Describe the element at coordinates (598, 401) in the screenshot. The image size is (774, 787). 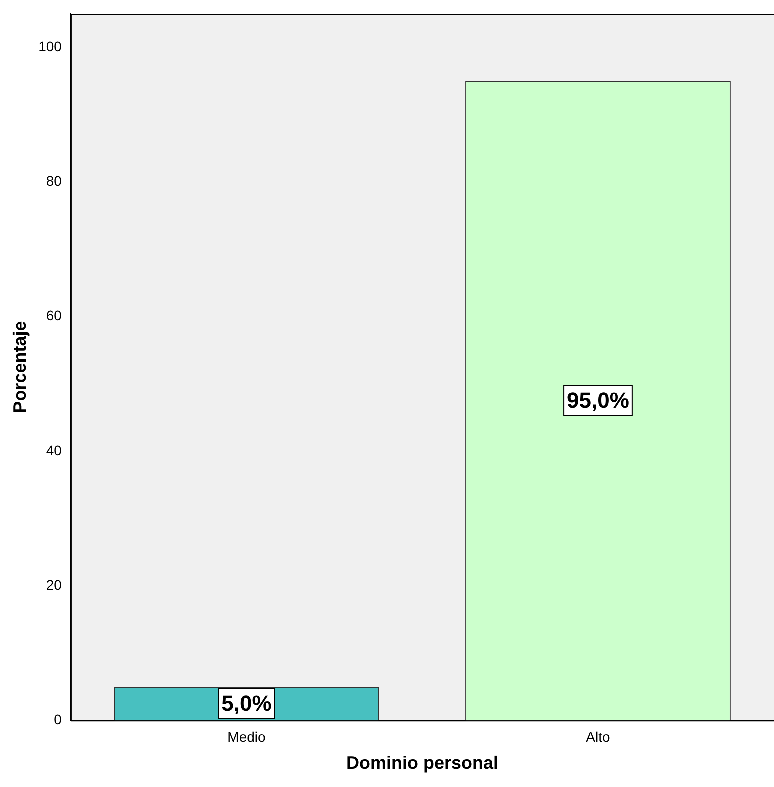
I see `data-label: 95,0%` at that location.